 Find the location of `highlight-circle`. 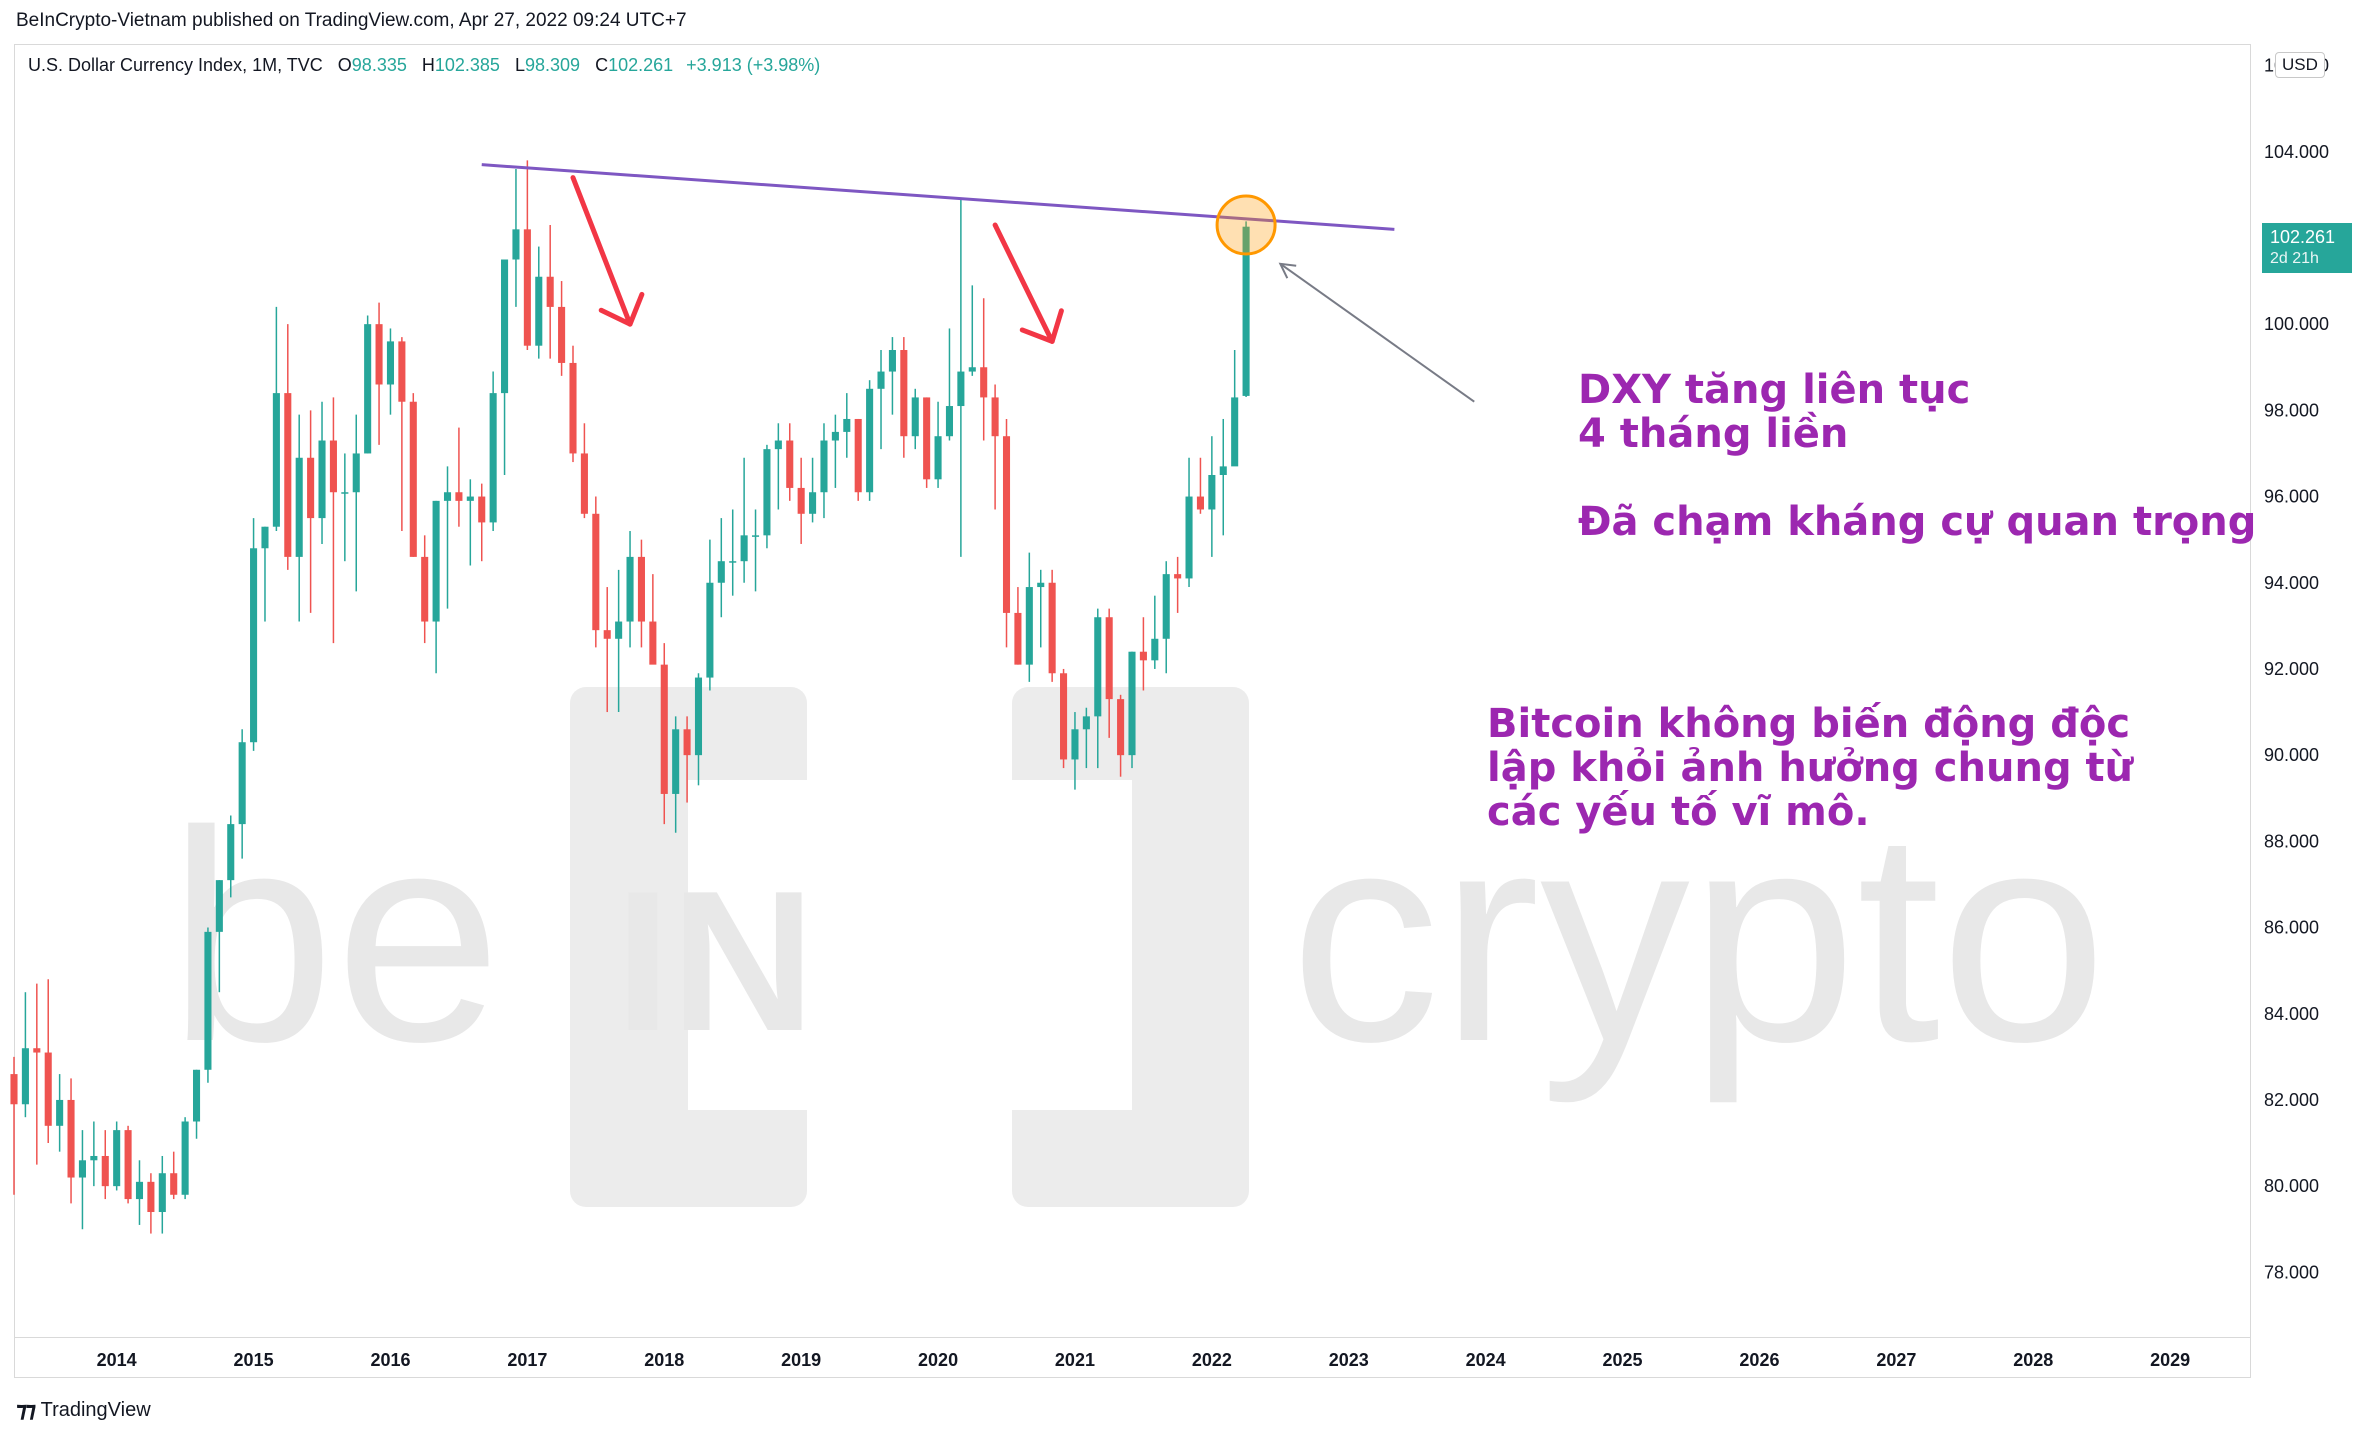

highlight-circle is located at coordinates (1246, 225).